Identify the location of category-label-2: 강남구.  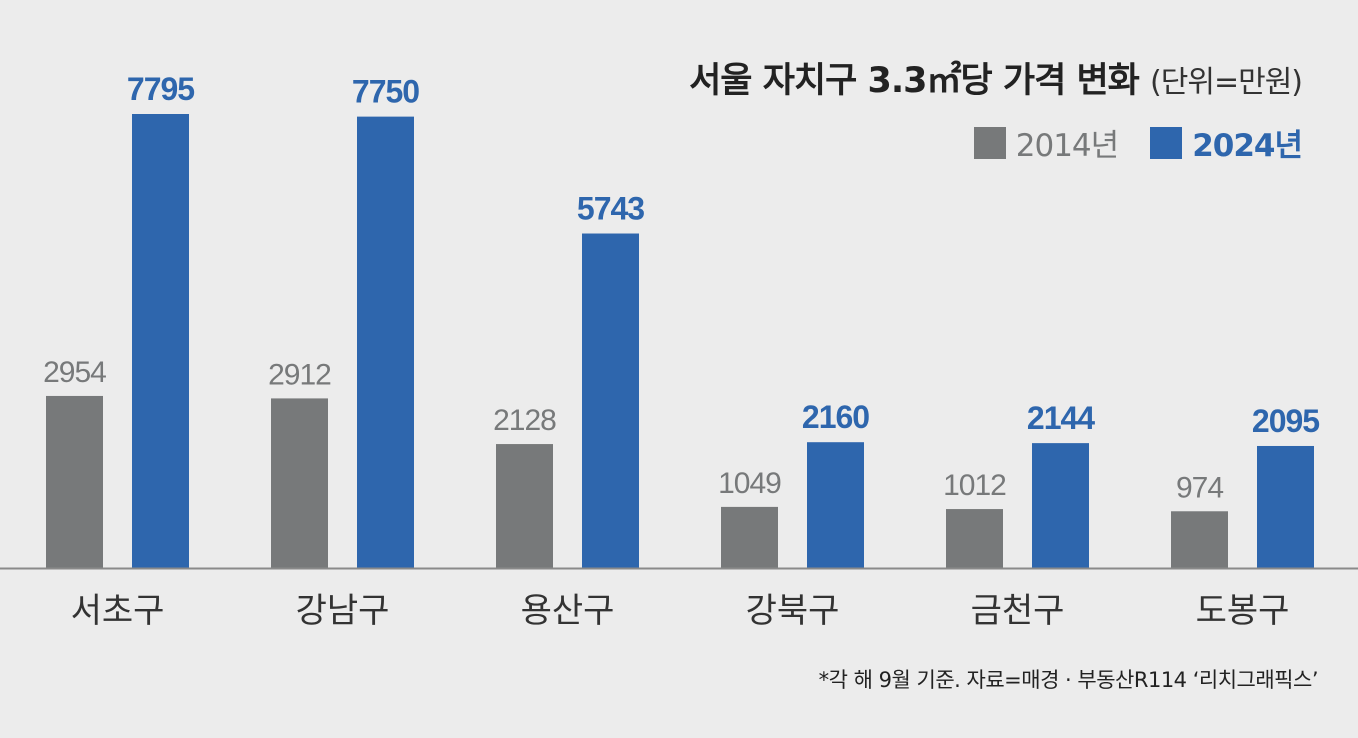
(343, 611).